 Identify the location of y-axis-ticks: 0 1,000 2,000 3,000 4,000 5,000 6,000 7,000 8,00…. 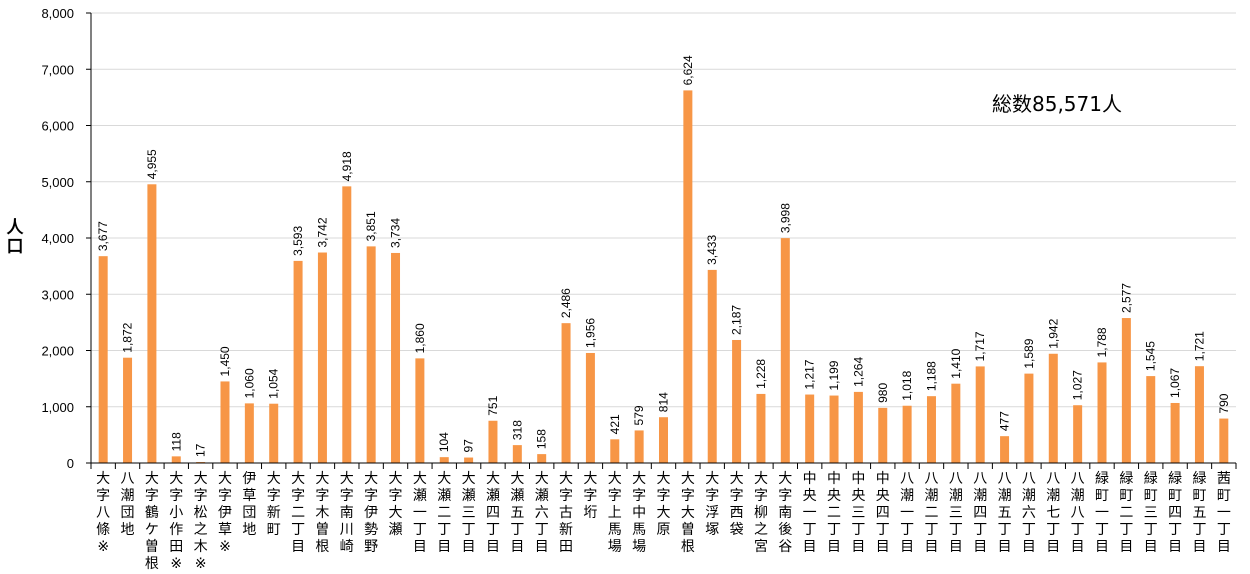
(66, 238).